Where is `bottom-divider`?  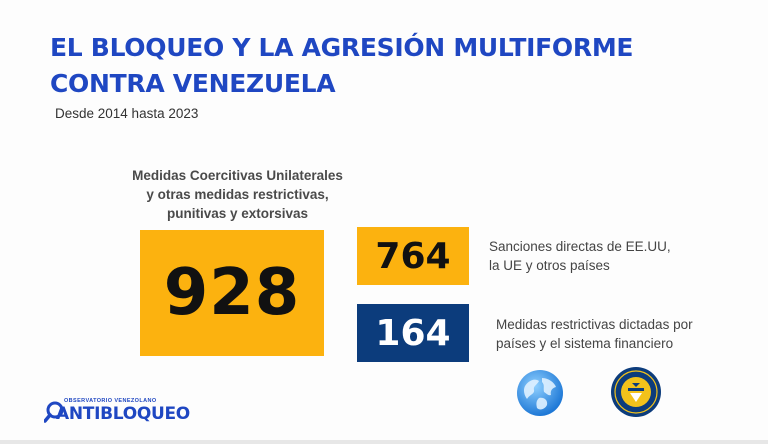
bottom-divider is located at coordinates (384, 442).